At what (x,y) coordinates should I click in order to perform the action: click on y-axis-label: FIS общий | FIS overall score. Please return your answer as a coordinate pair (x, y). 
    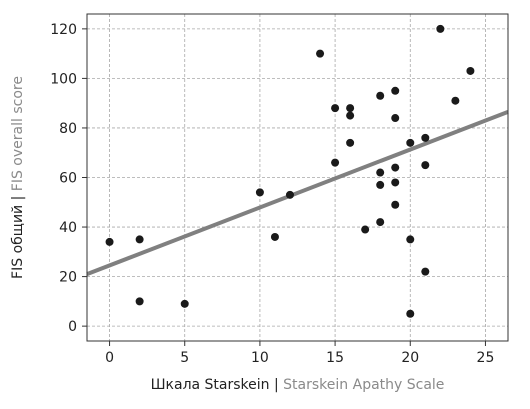
    Looking at the image, I should click on (18, 177).